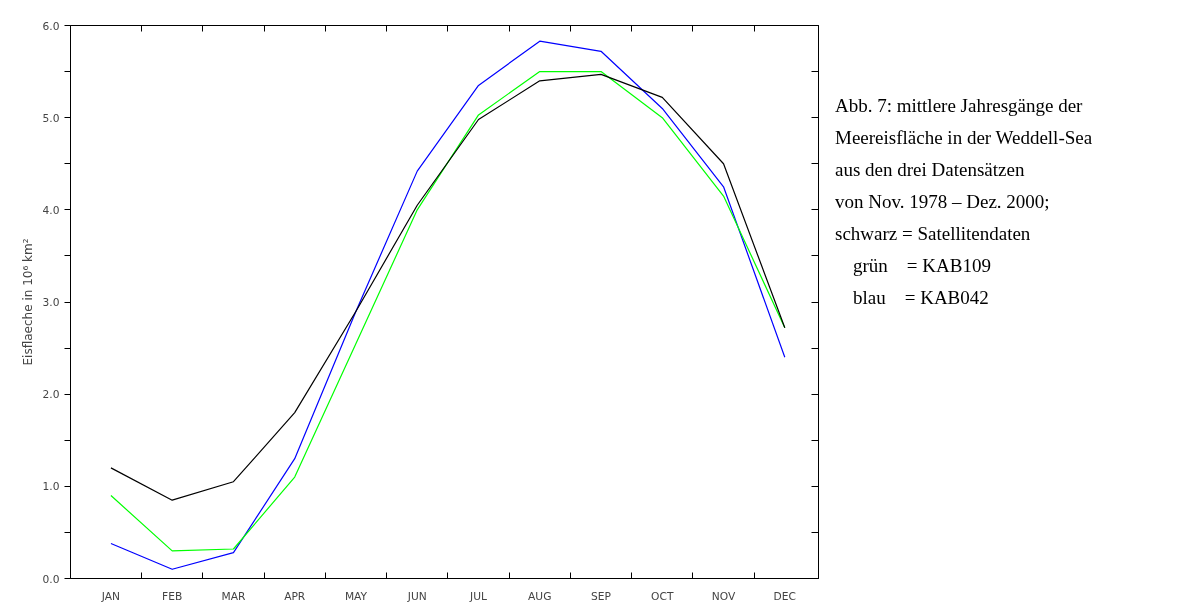 This screenshot has width=1196, height=606. What do you see at coordinates (723, 596) in the screenshot?
I see `x-tick-label: NOV` at bounding box center [723, 596].